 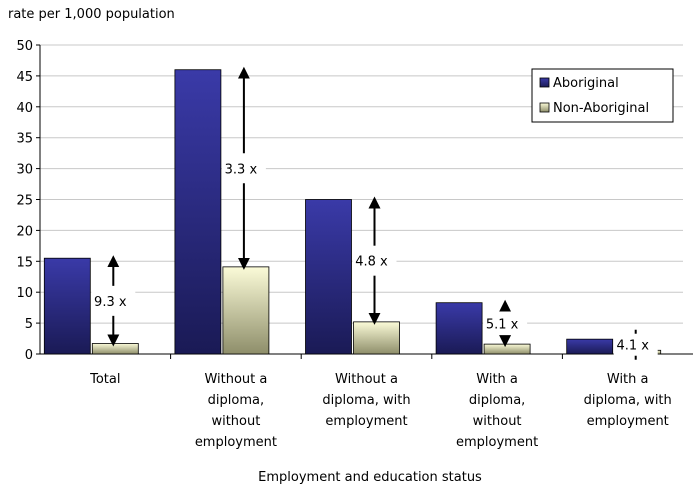 I want to click on y-tick-label: 50, so click(x=24, y=46).